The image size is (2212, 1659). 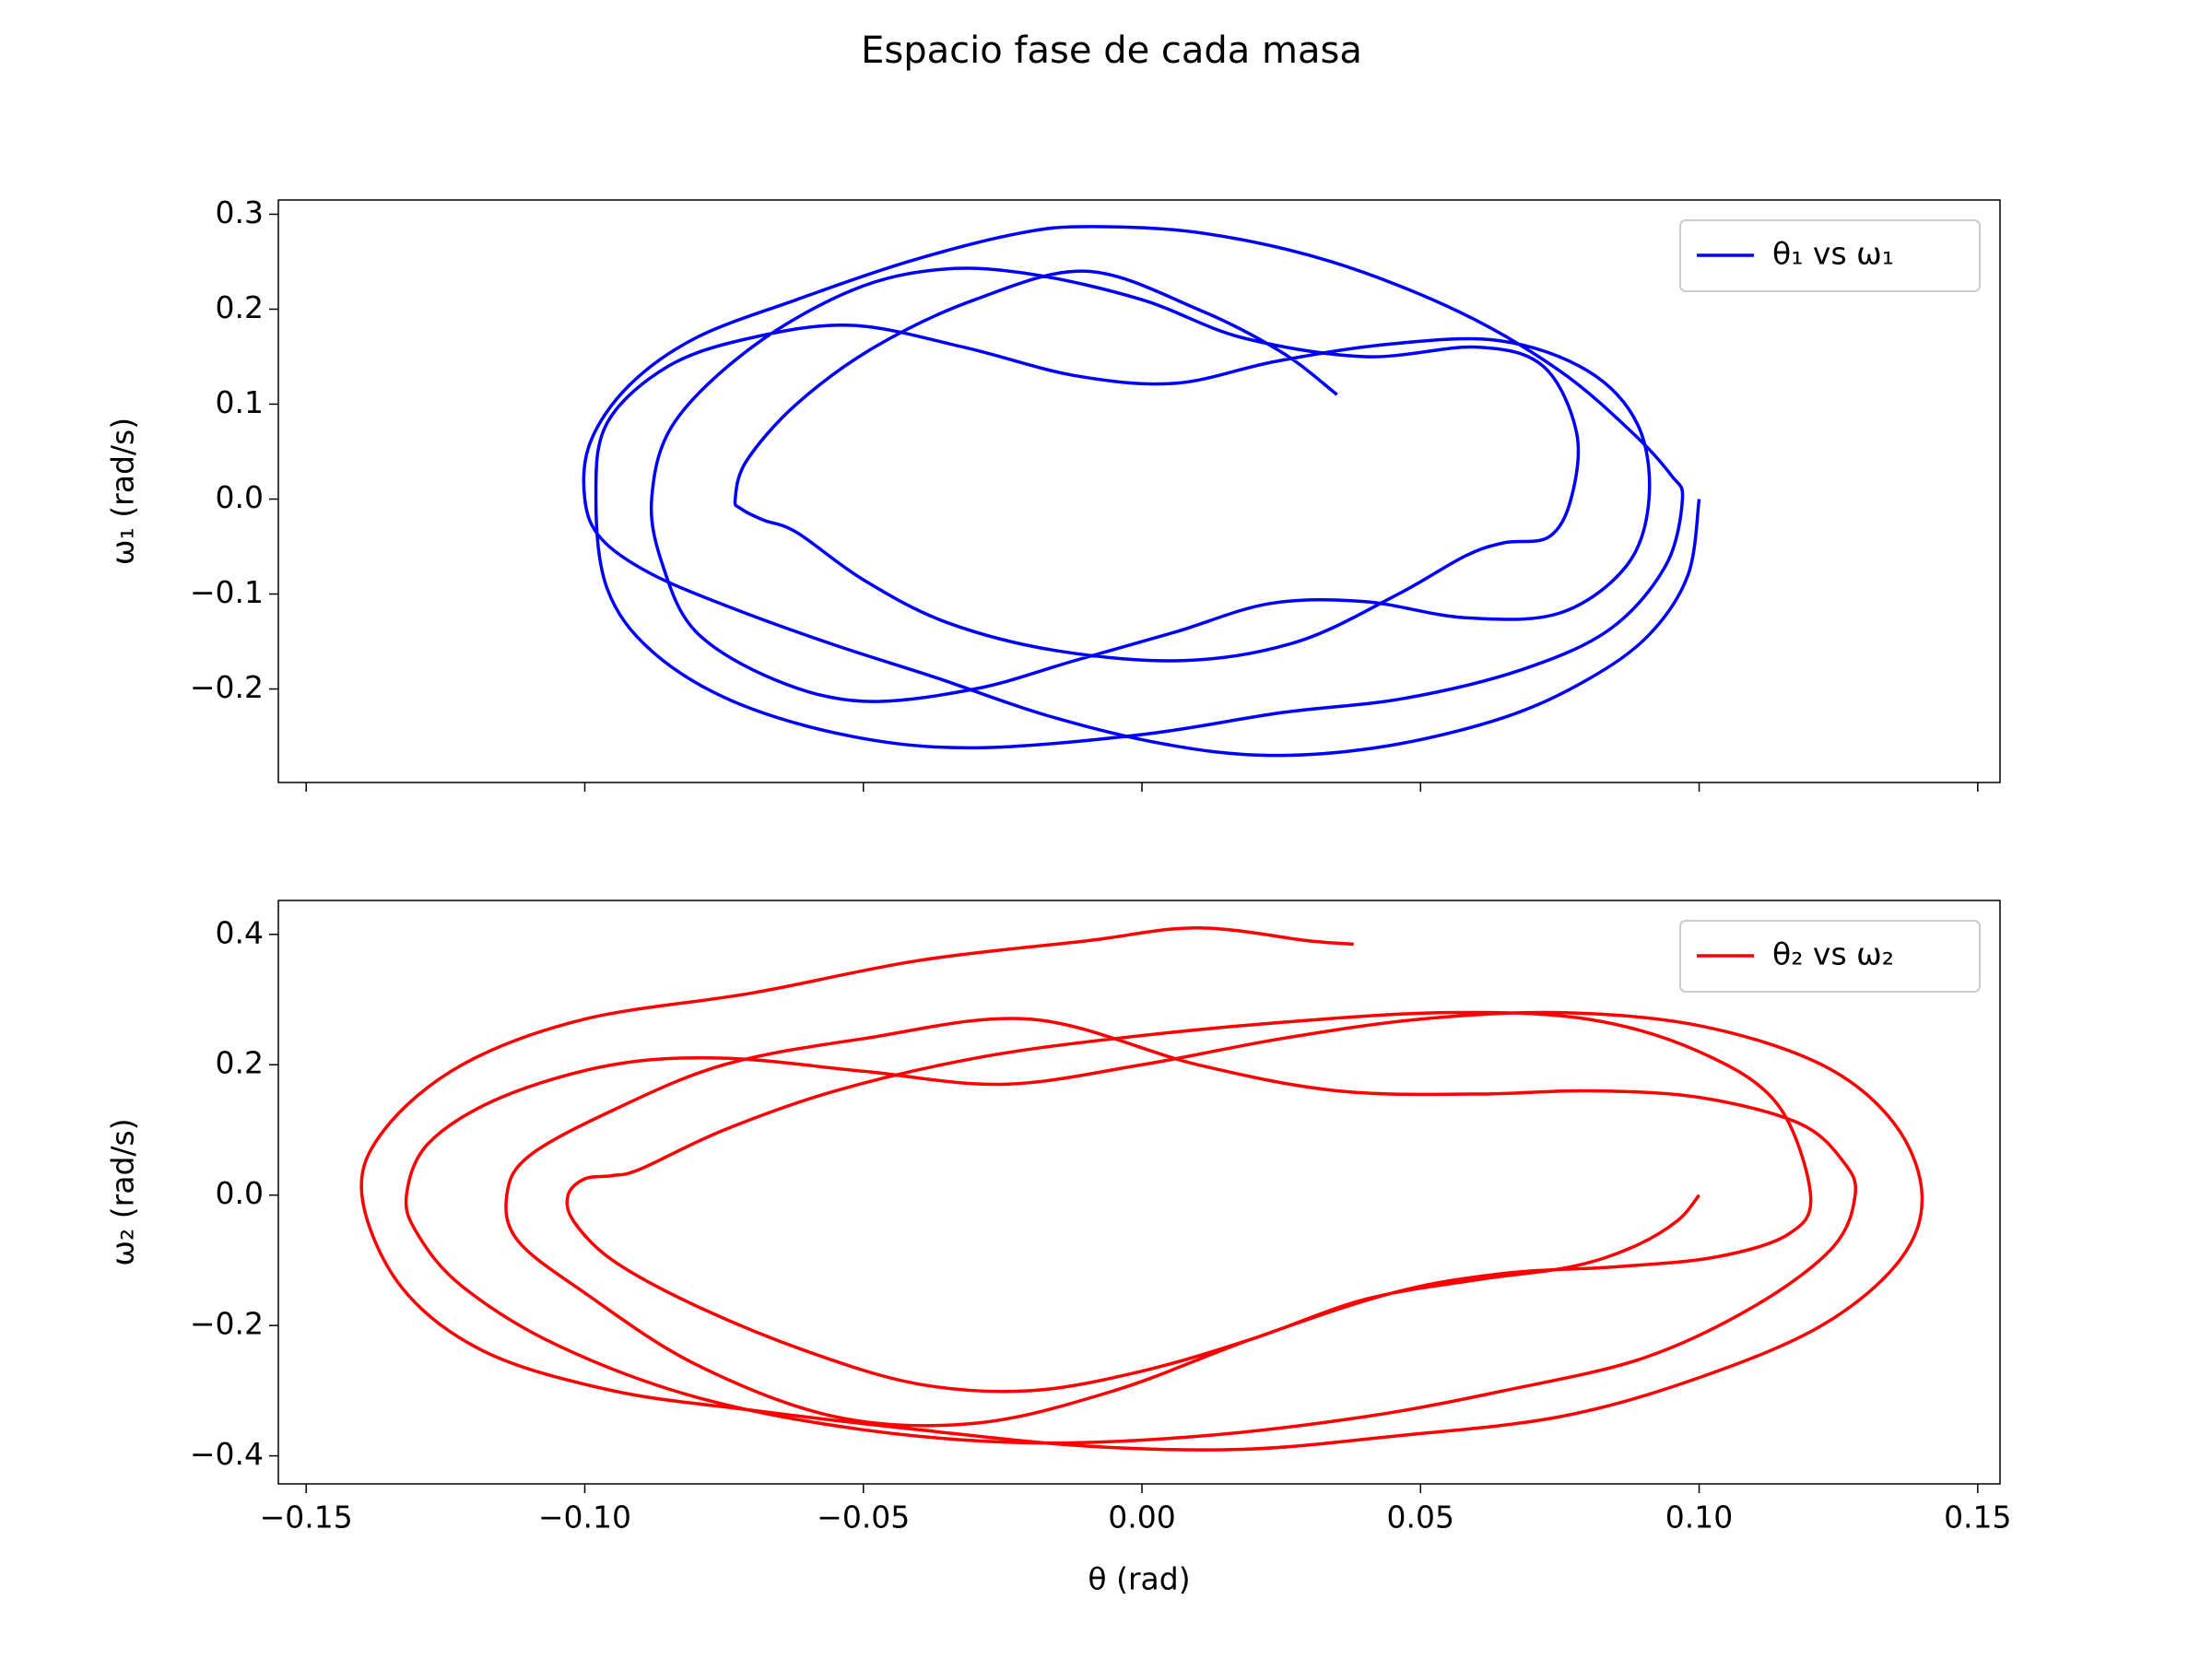 What do you see at coordinates (1420, 1517) in the screenshot?
I see `x-tick-label: 0.05` at bounding box center [1420, 1517].